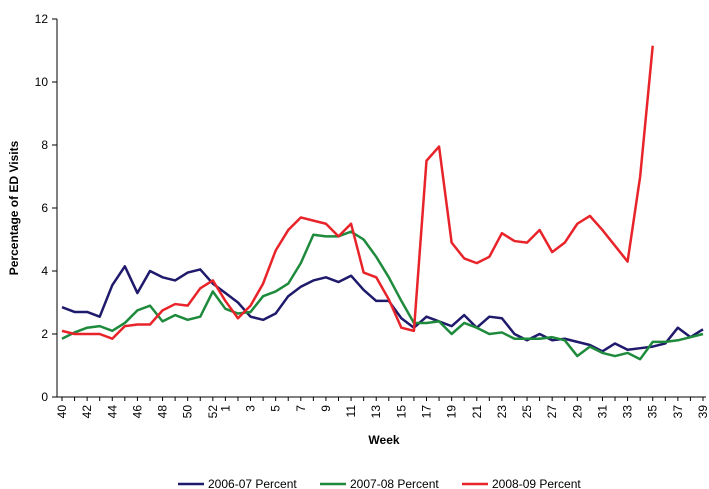 This screenshot has height=489, width=709. What do you see at coordinates (452, 412) in the screenshot?
I see `x-tick-label: 19` at bounding box center [452, 412].